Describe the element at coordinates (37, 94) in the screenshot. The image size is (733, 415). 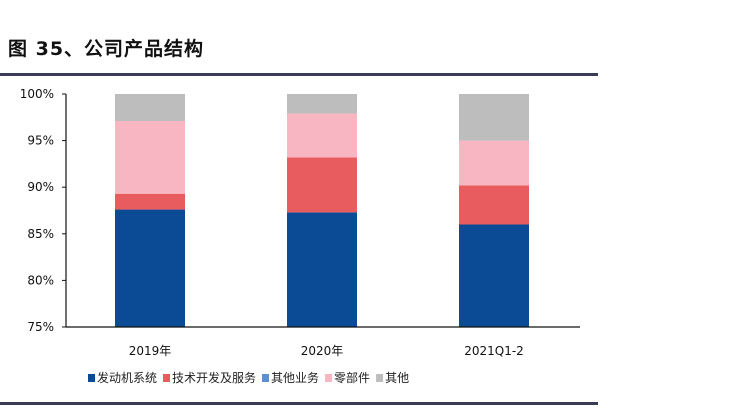
I see `y-tick-label: 100%` at that location.